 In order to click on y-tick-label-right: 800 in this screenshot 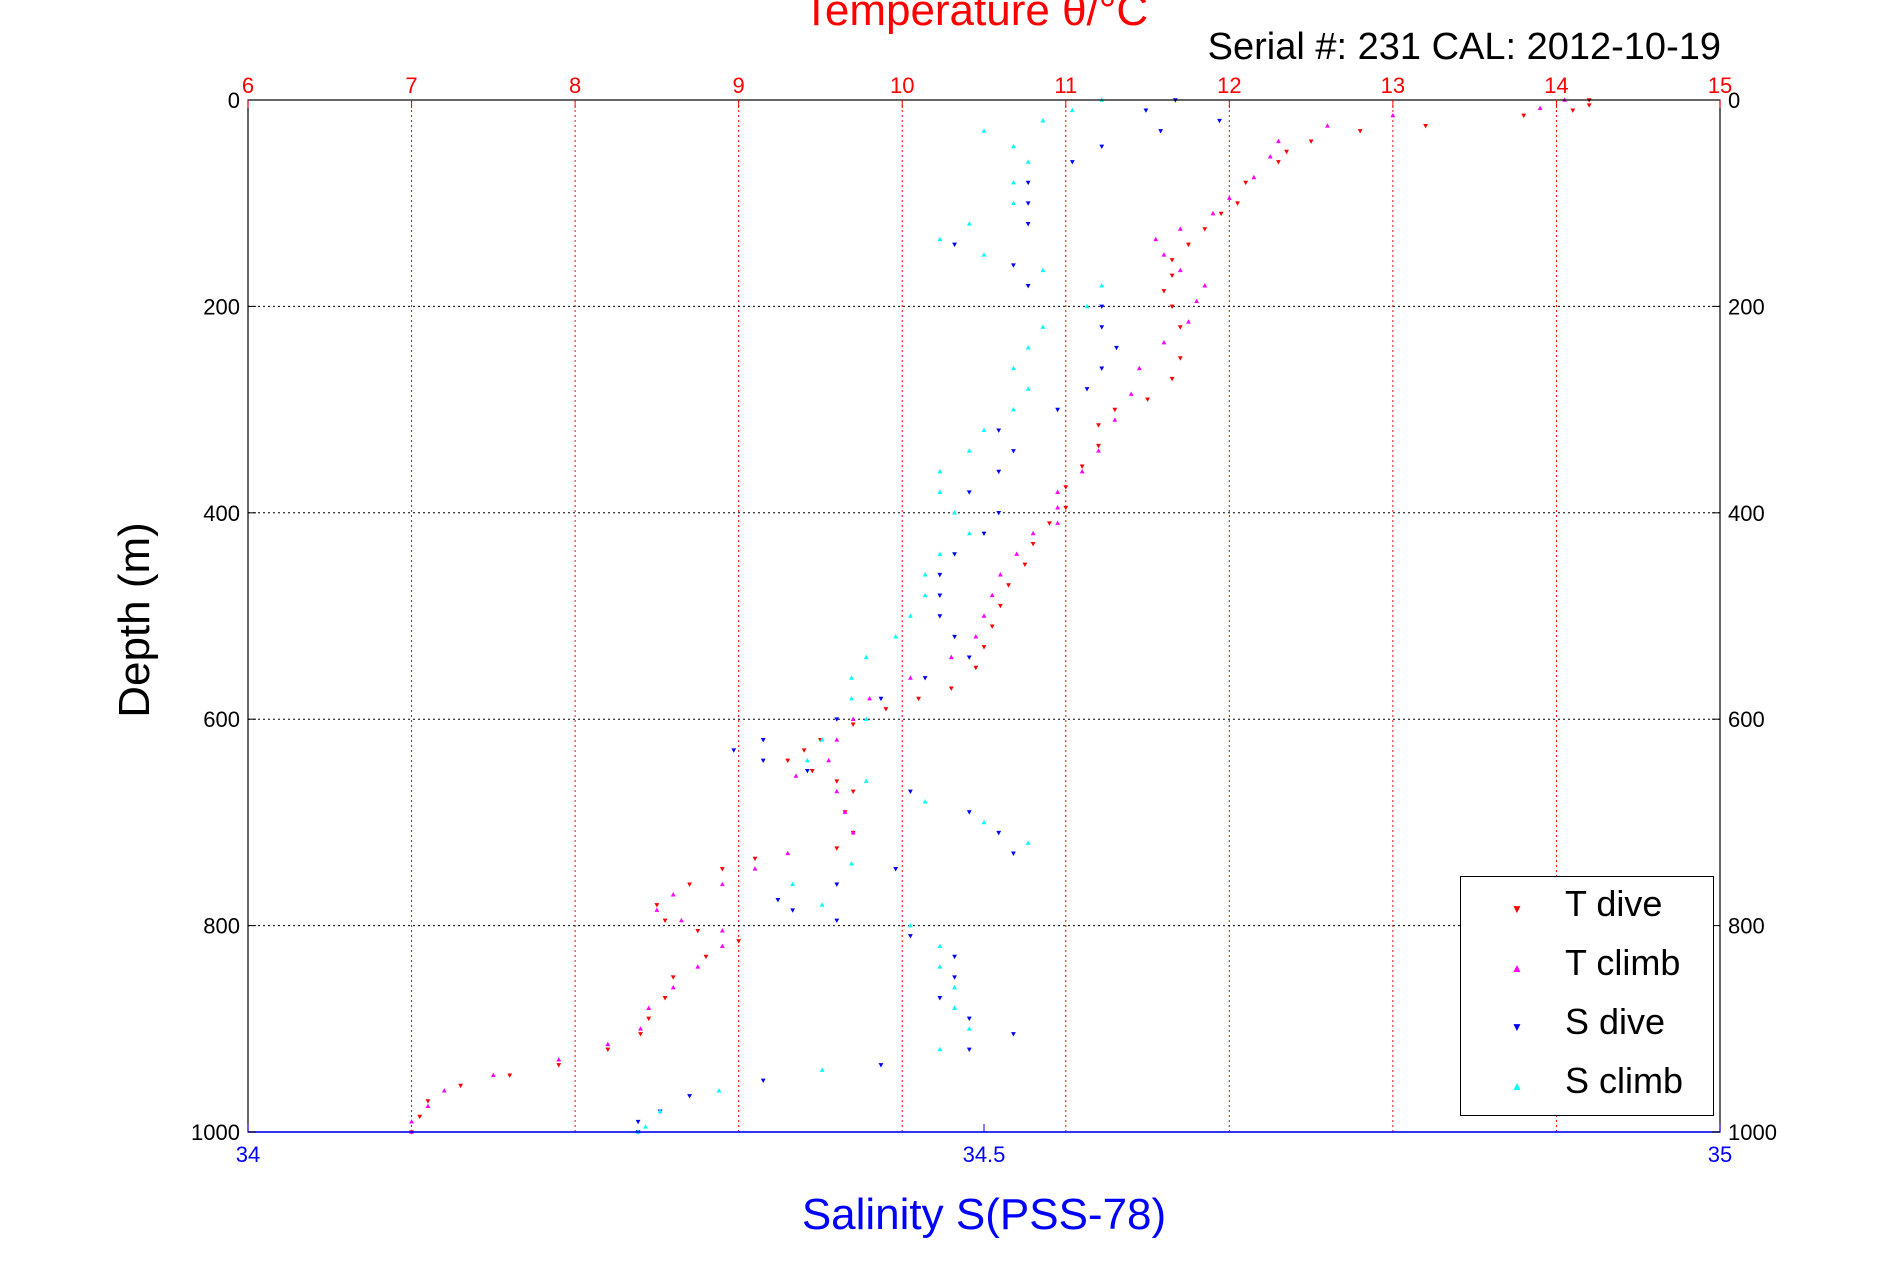, I will do `click(1746, 926)`.